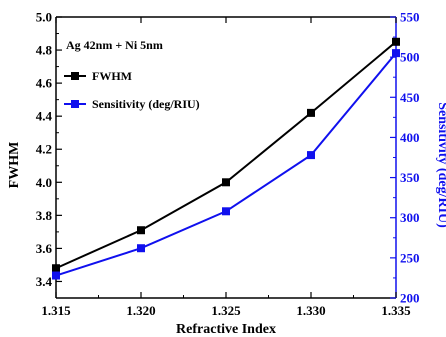  What do you see at coordinates (396, 310) in the screenshot?
I see `x-tick-label: 1.335` at bounding box center [396, 310].